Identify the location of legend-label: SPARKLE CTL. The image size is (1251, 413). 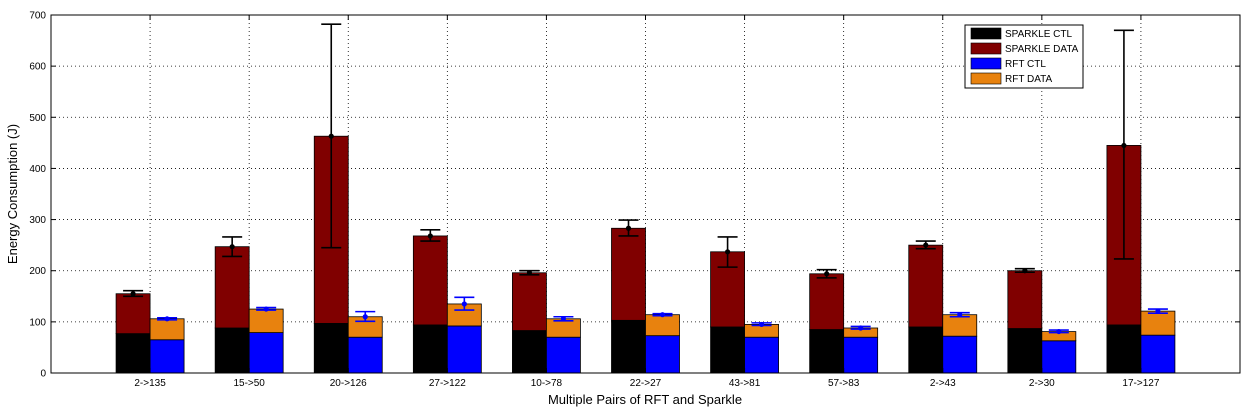
(1038, 34).